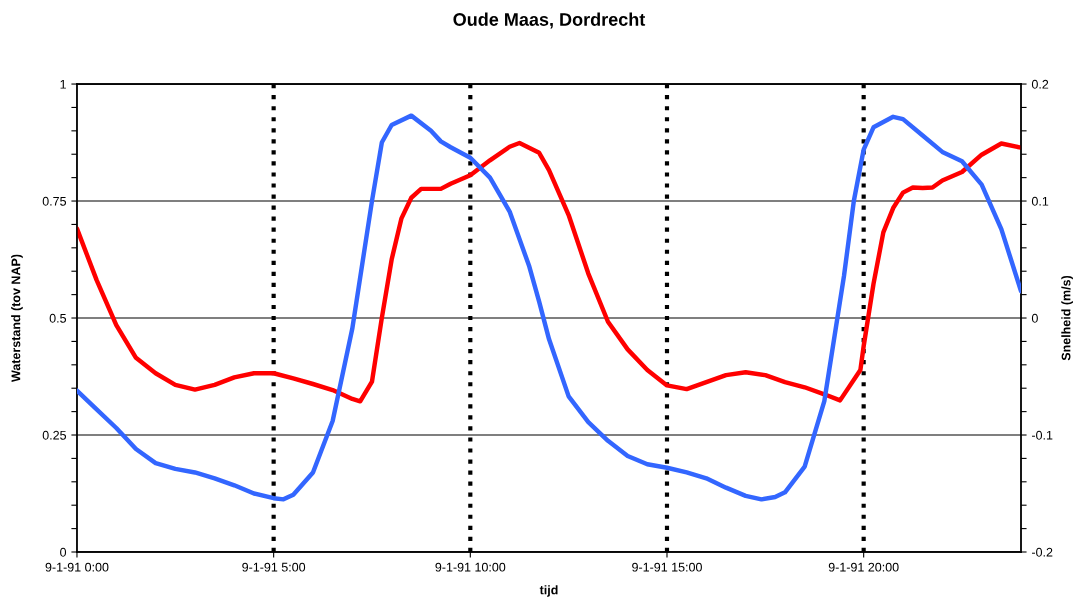 The height and width of the screenshot is (609, 1081). I want to click on x-axis-title: tijd, so click(548, 591).